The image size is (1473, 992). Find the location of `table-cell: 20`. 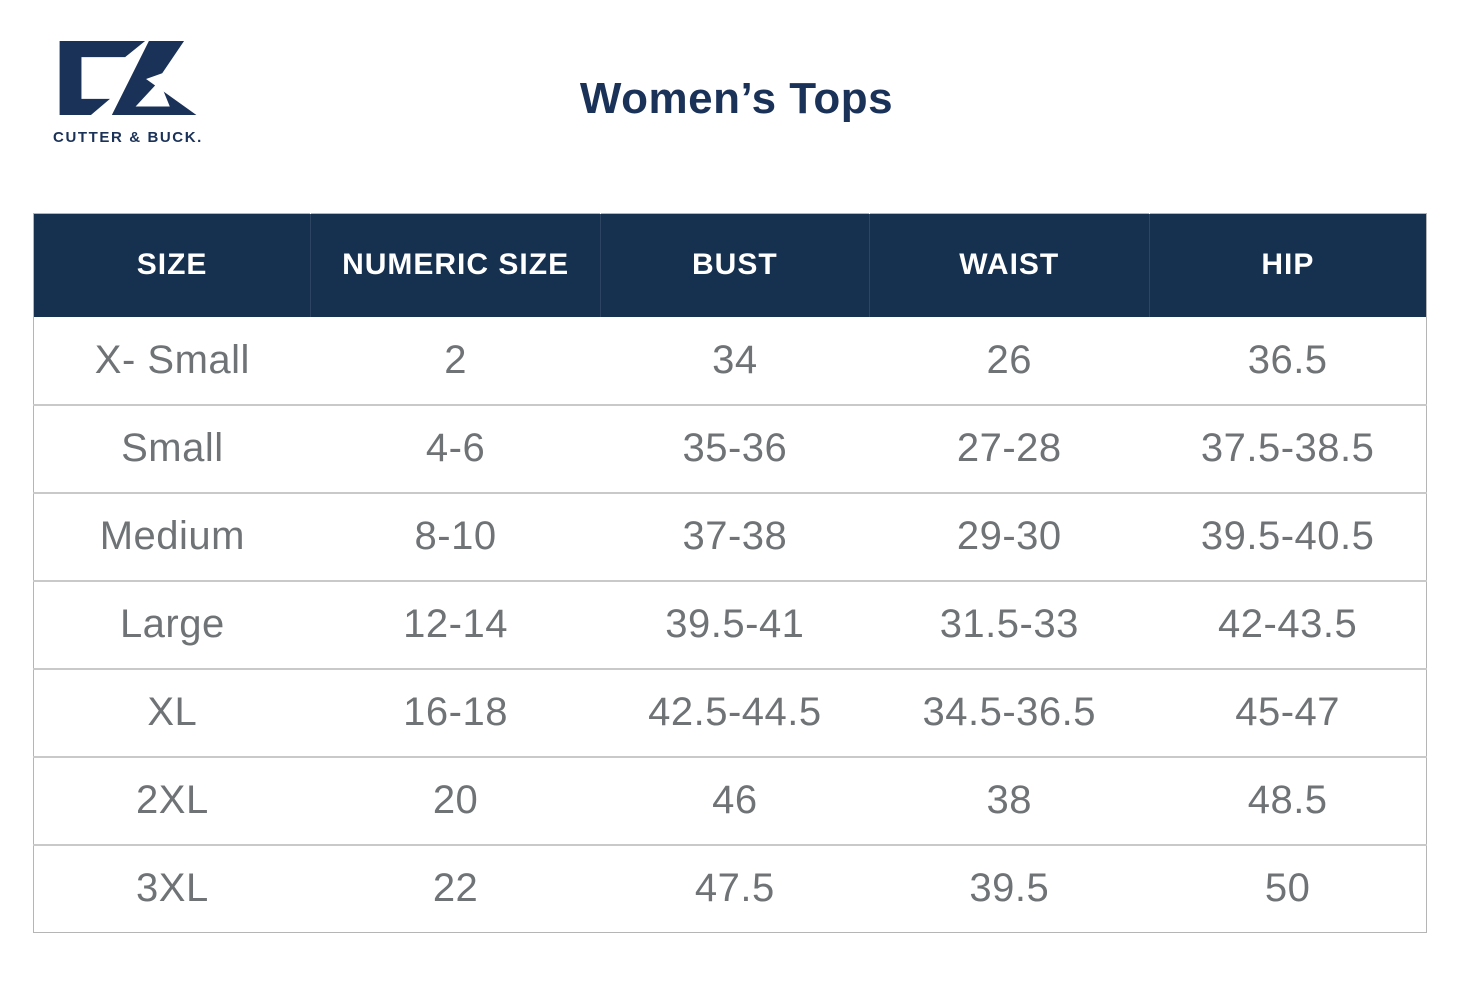

table-cell: 20 is located at coordinates (455, 800).